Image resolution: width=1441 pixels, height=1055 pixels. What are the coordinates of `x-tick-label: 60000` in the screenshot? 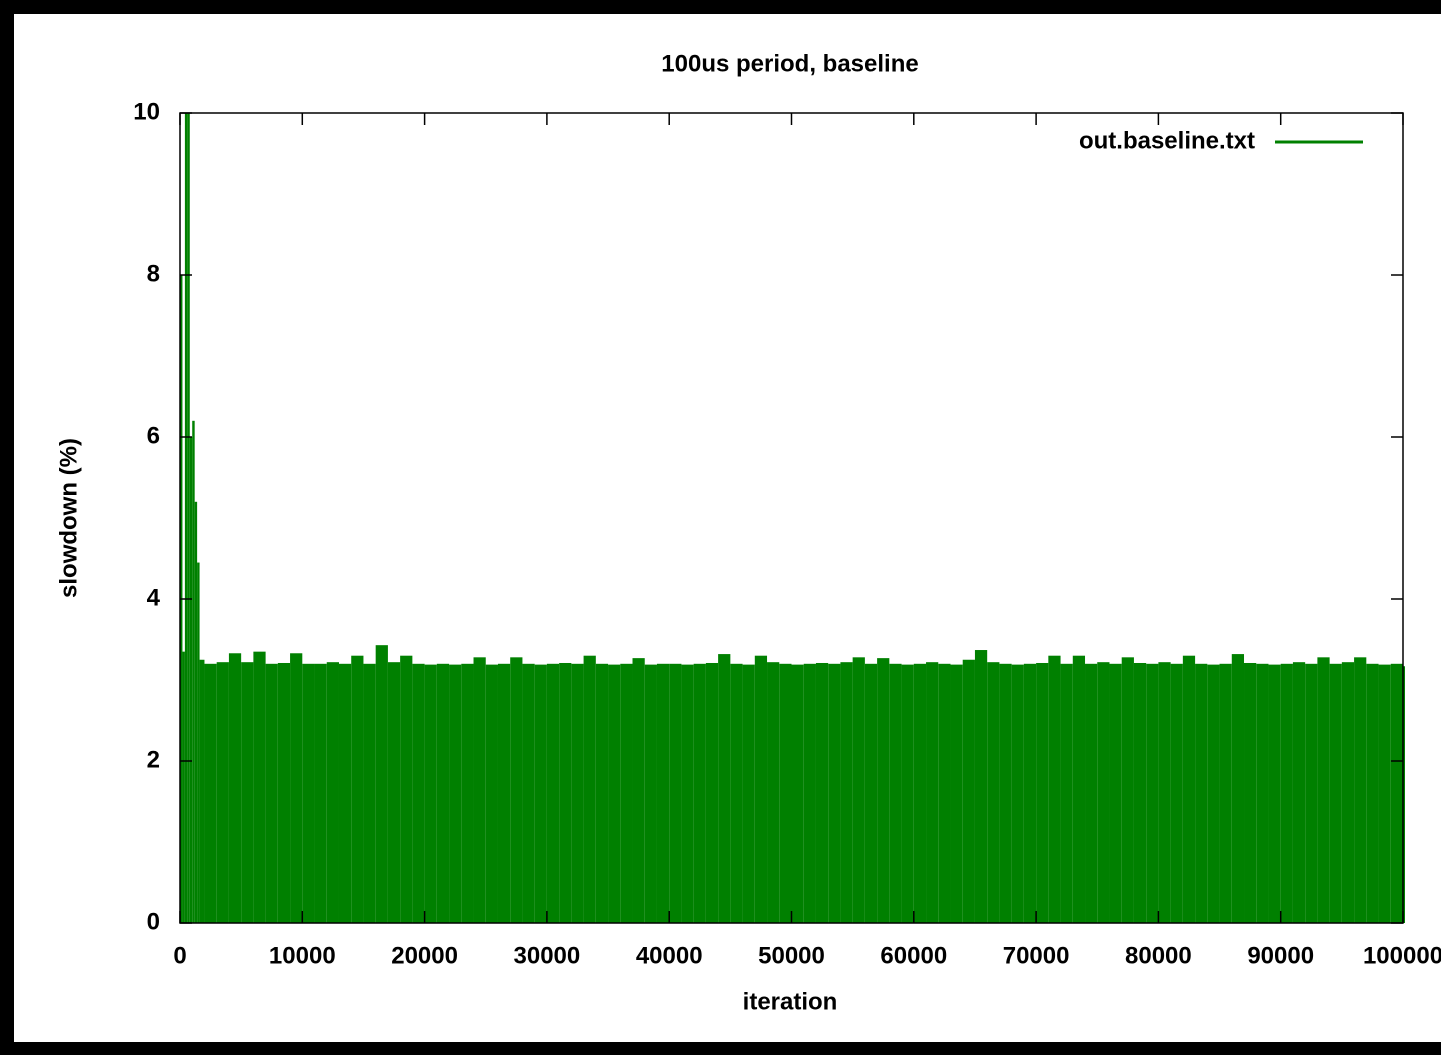 It's located at (913, 955).